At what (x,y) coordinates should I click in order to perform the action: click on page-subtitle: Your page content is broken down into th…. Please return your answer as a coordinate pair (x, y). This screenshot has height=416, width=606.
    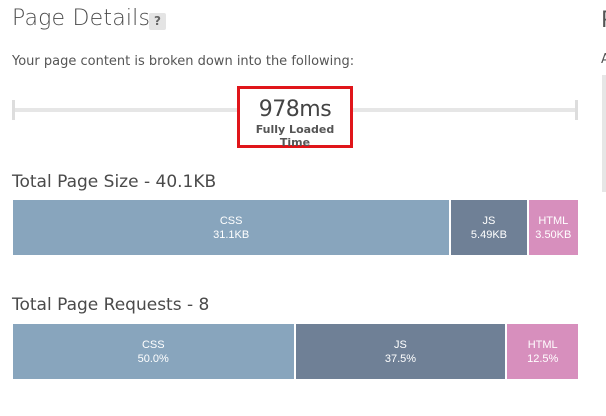
    Looking at the image, I should click on (183, 61).